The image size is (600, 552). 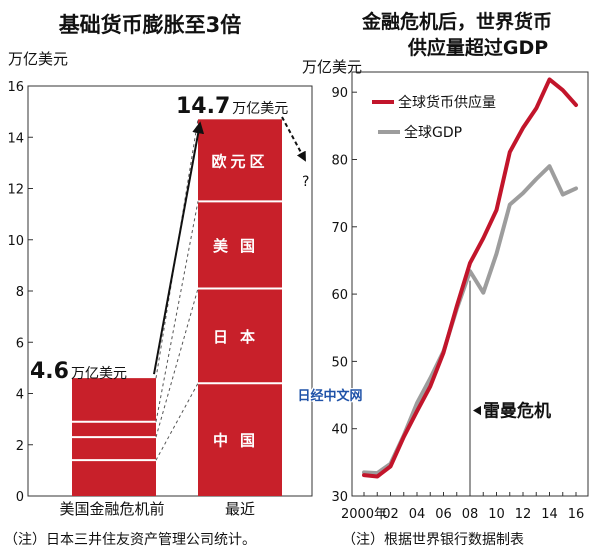 What do you see at coordinates (339, 497) in the screenshot?
I see `line-y-tick-label: 30` at bounding box center [339, 497].